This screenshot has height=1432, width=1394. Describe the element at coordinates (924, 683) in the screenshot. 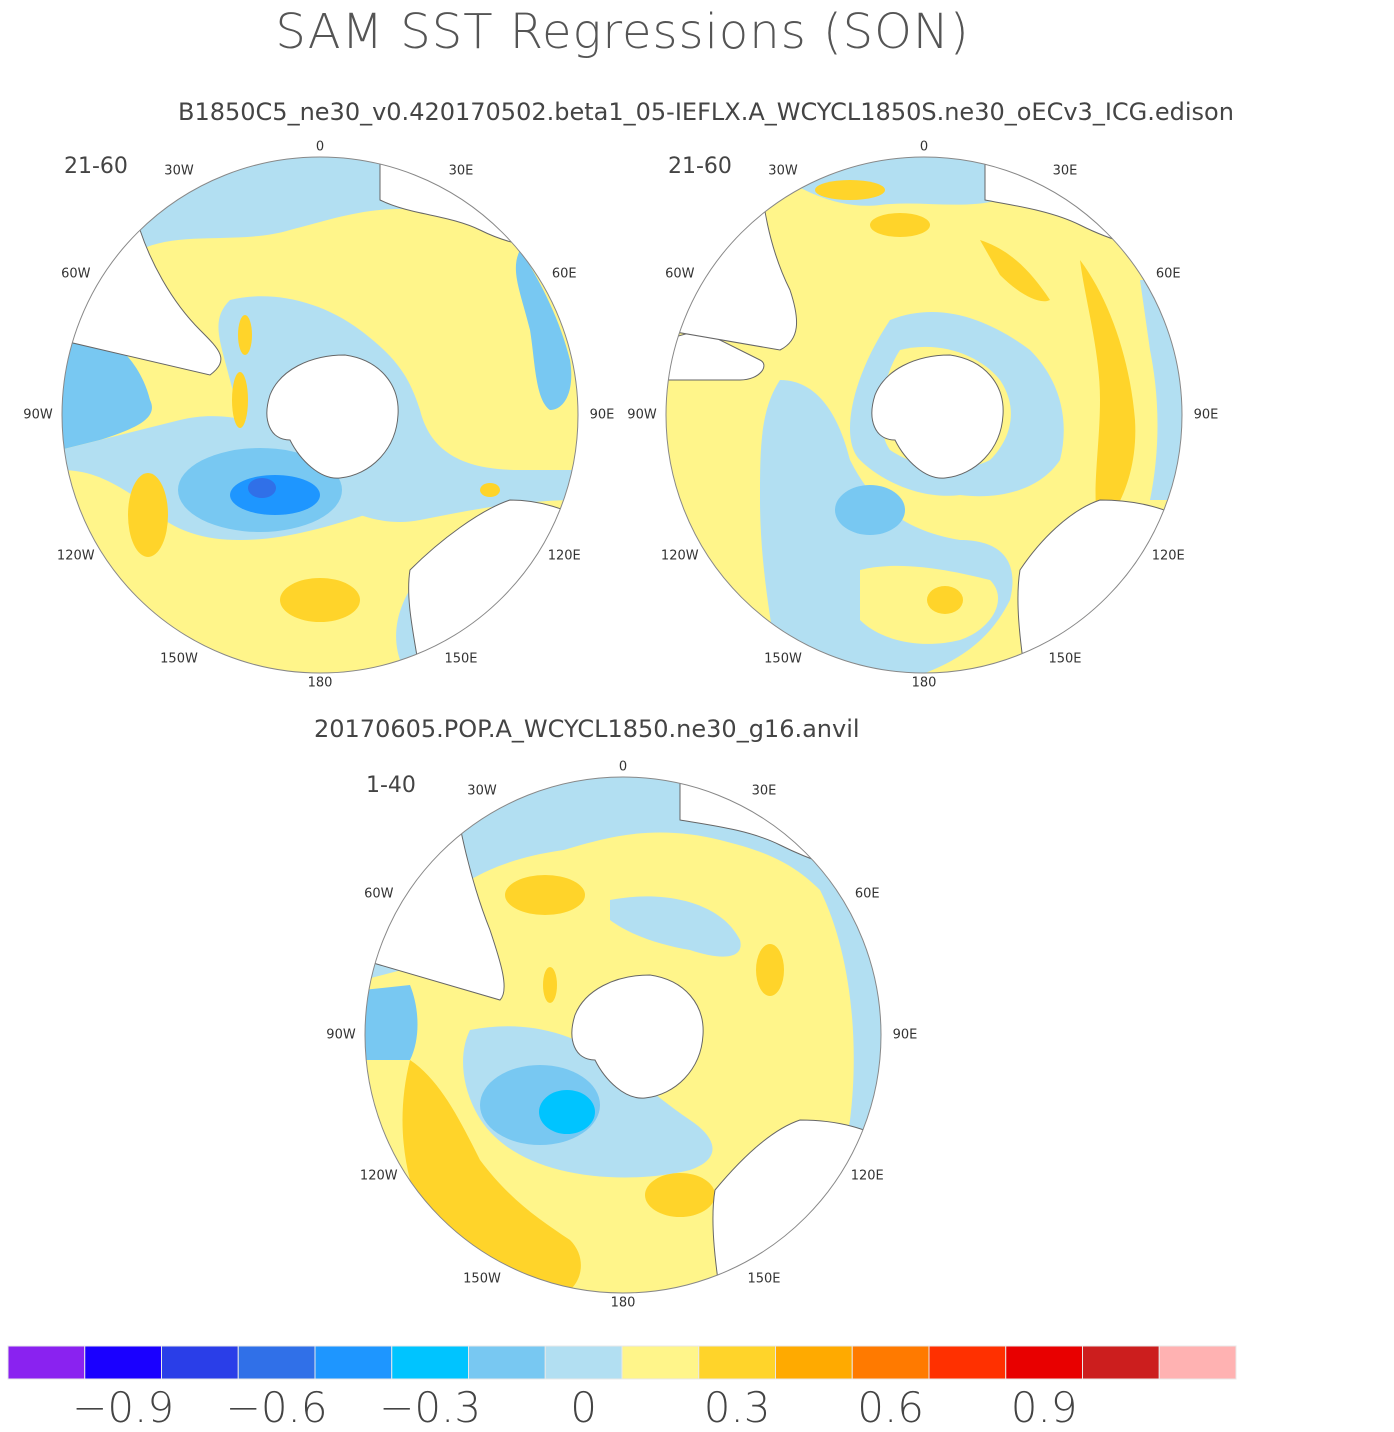

I see `lon-label-p2-180: 180` at that location.